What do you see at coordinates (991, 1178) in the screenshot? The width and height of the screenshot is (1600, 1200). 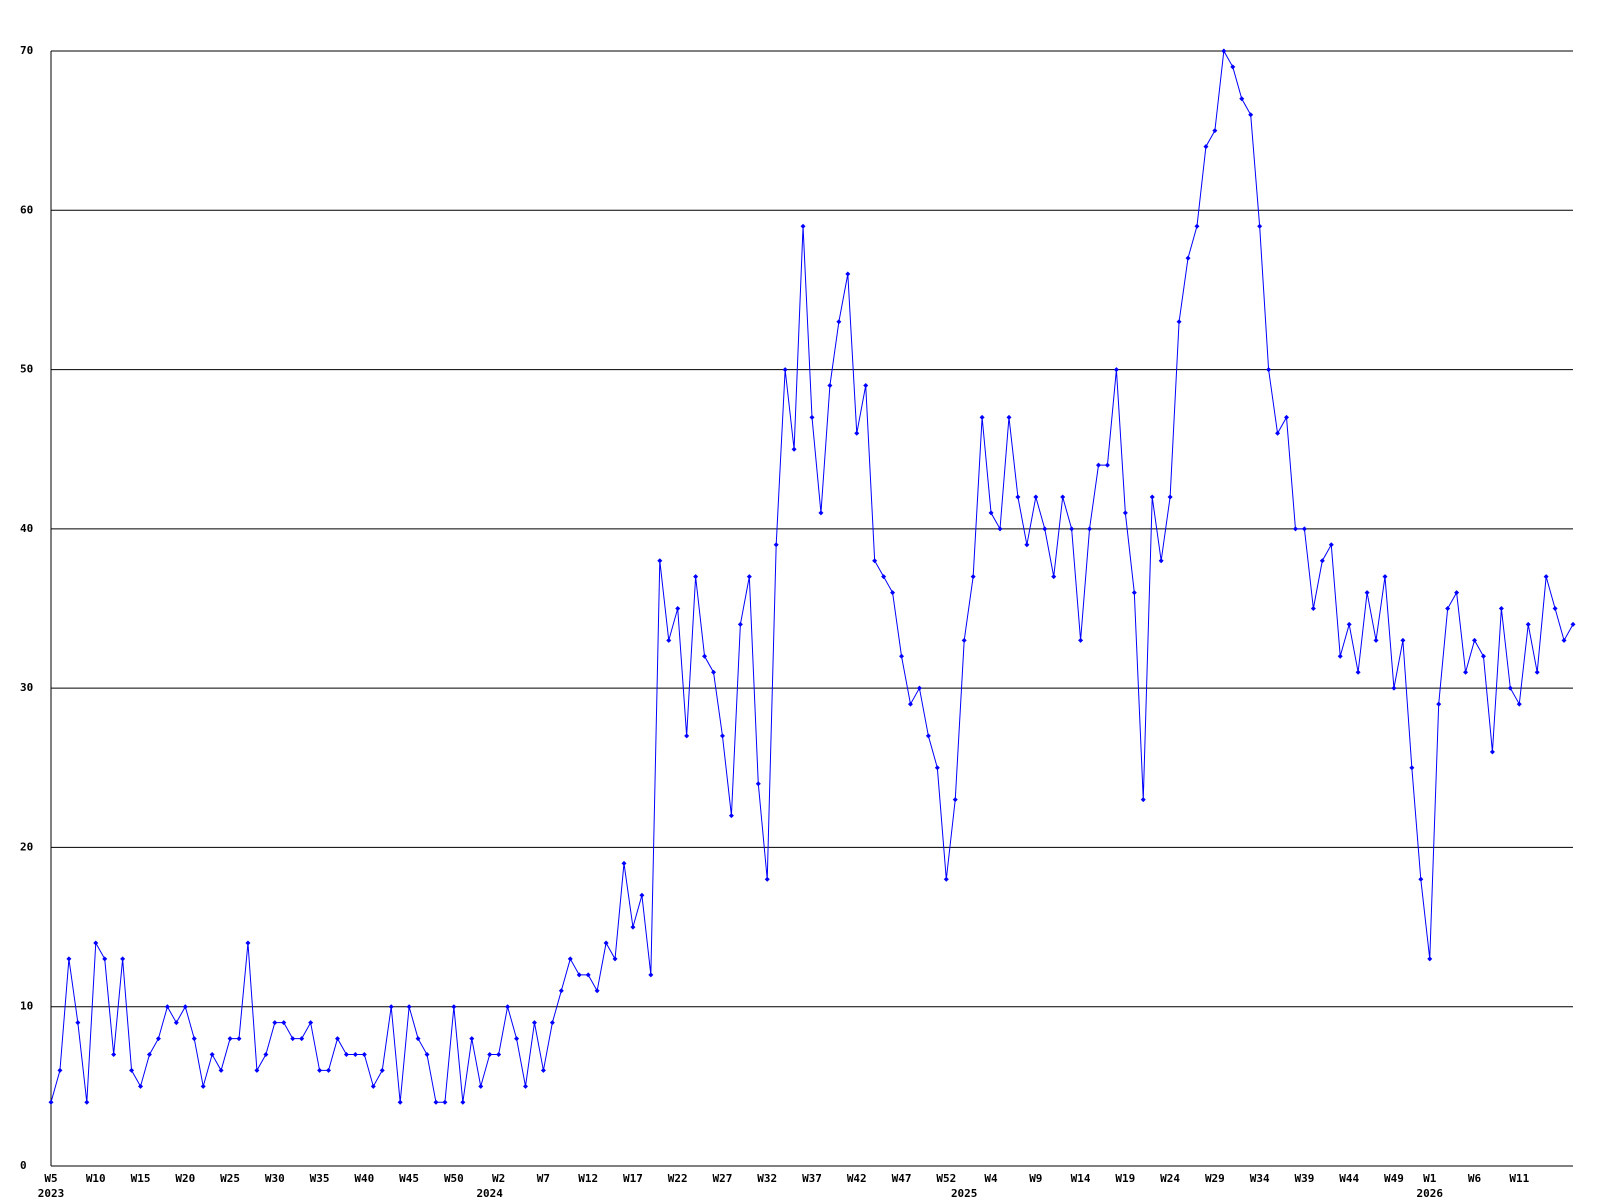 I see `x-tick-label: W4` at bounding box center [991, 1178].